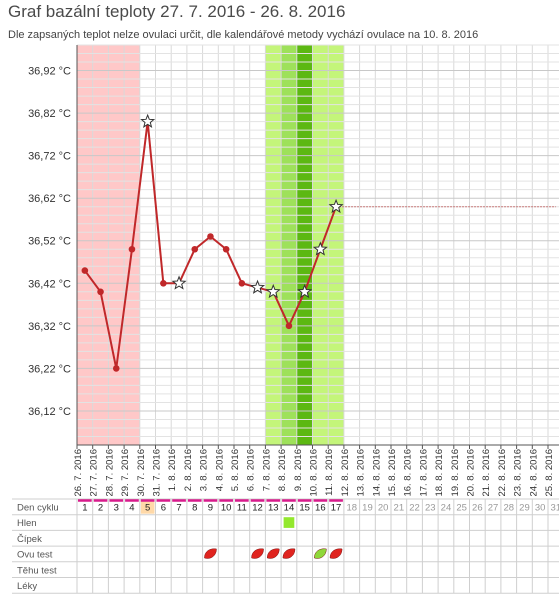 This screenshot has width=559, height=600. I want to click on y-tick-label: 36,92 °C, so click(49, 72).